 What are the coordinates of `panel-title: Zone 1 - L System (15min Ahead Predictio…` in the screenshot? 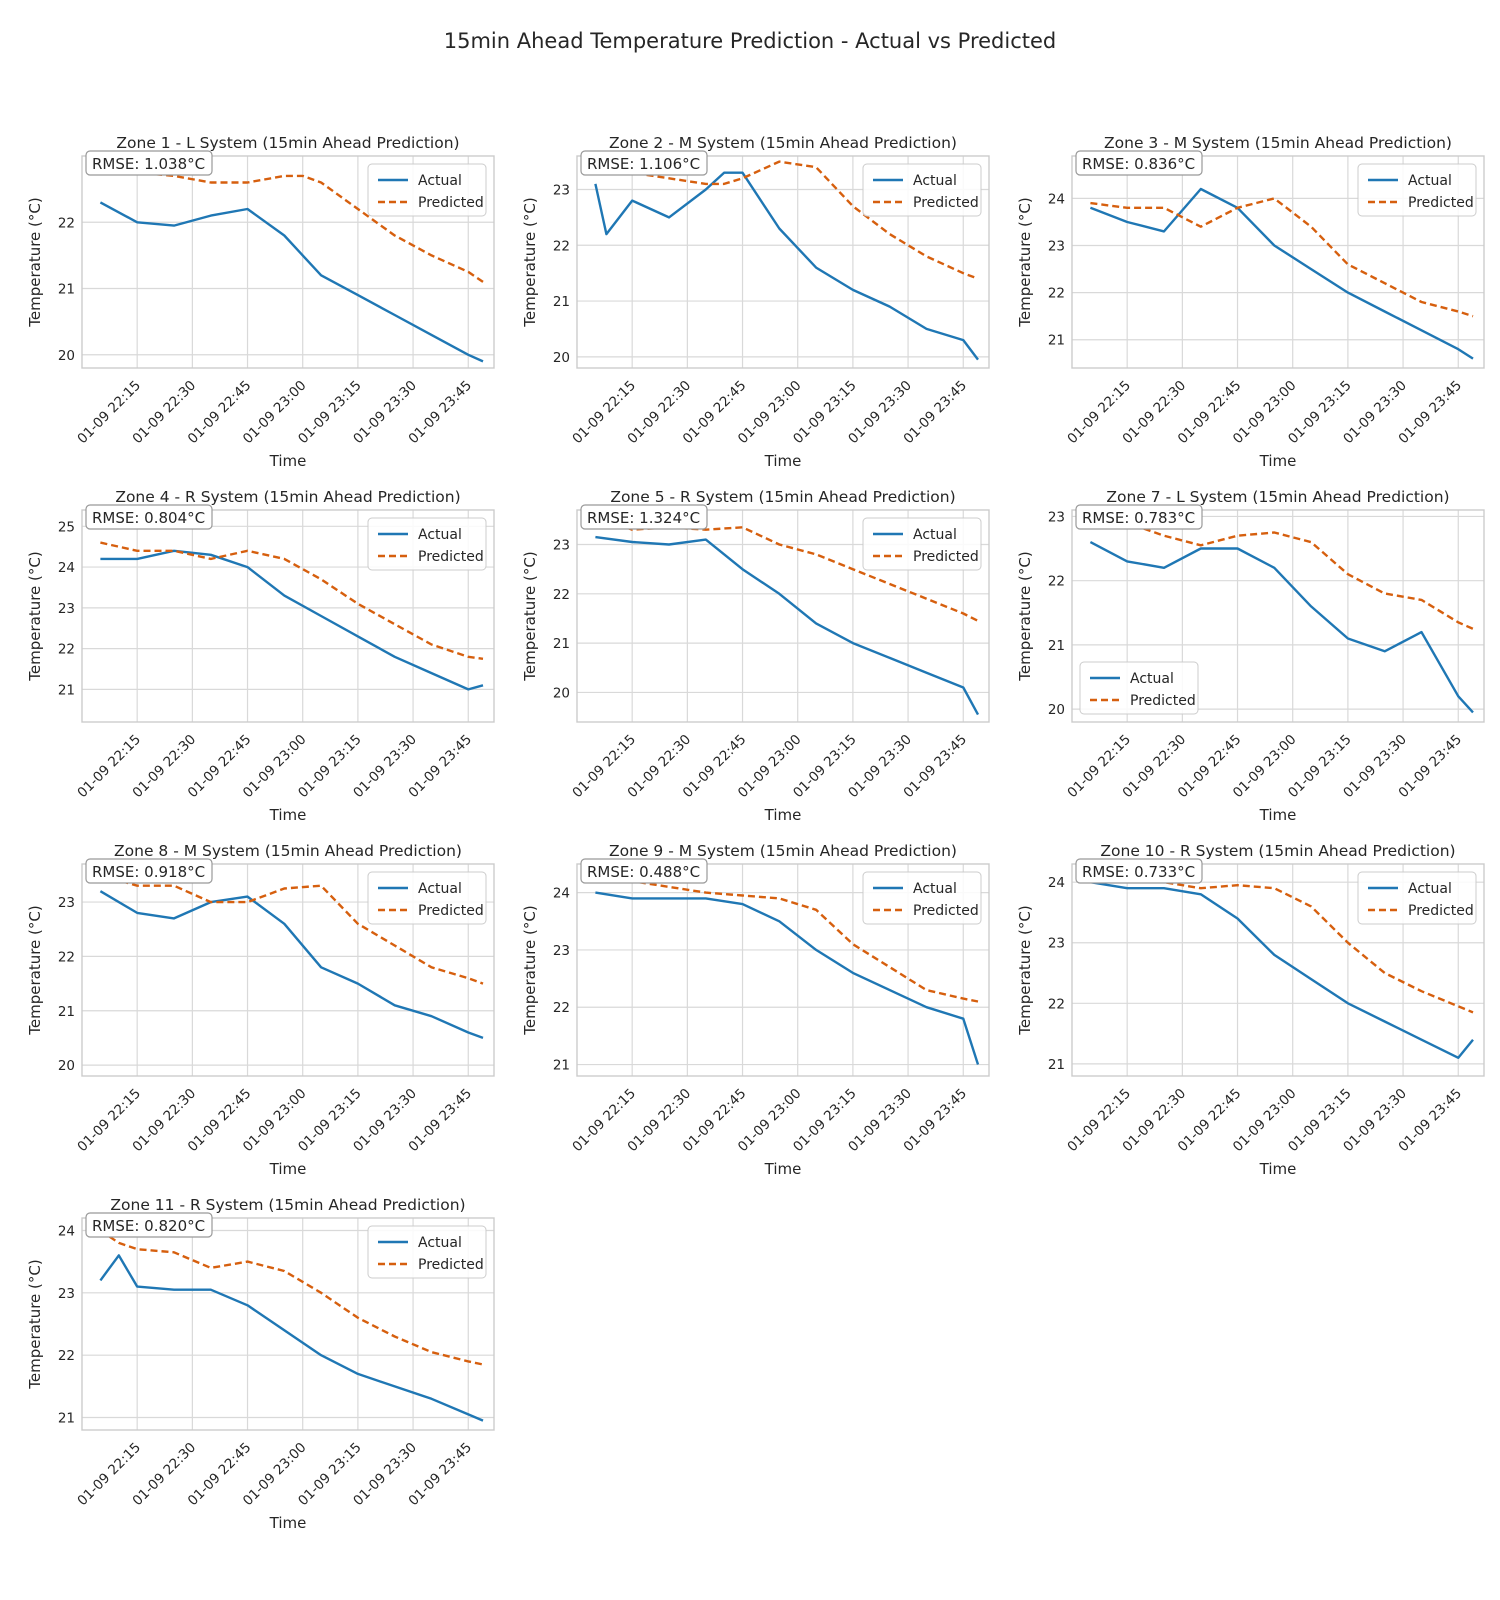 It's located at (287, 143).